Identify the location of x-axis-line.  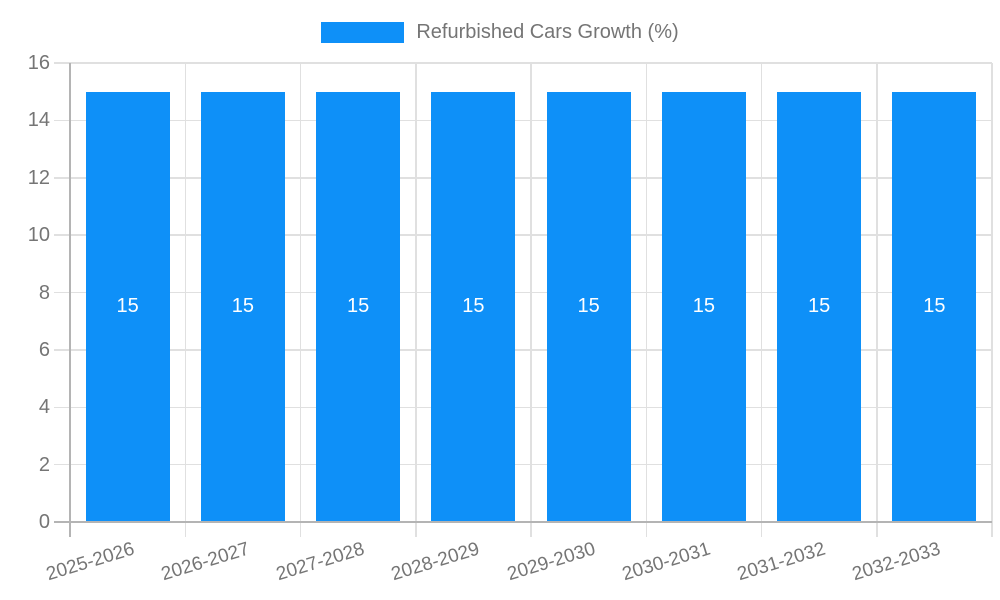
(523, 522).